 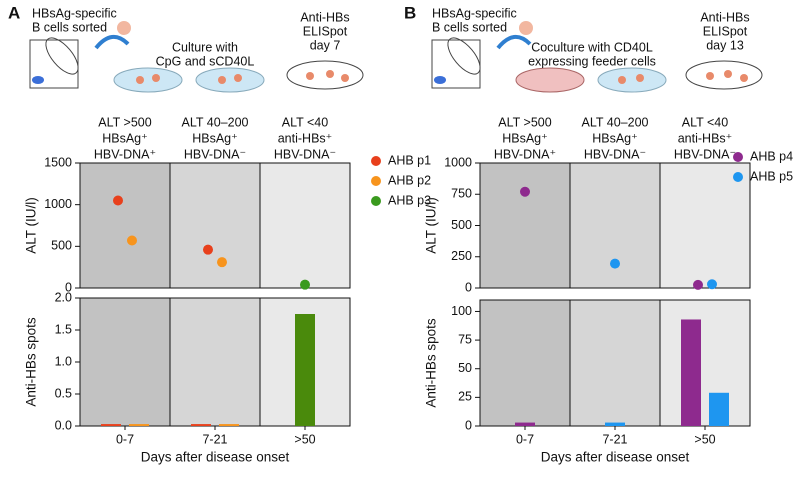 I want to click on legend-label: AHB p3, so click(x=409, y=200).